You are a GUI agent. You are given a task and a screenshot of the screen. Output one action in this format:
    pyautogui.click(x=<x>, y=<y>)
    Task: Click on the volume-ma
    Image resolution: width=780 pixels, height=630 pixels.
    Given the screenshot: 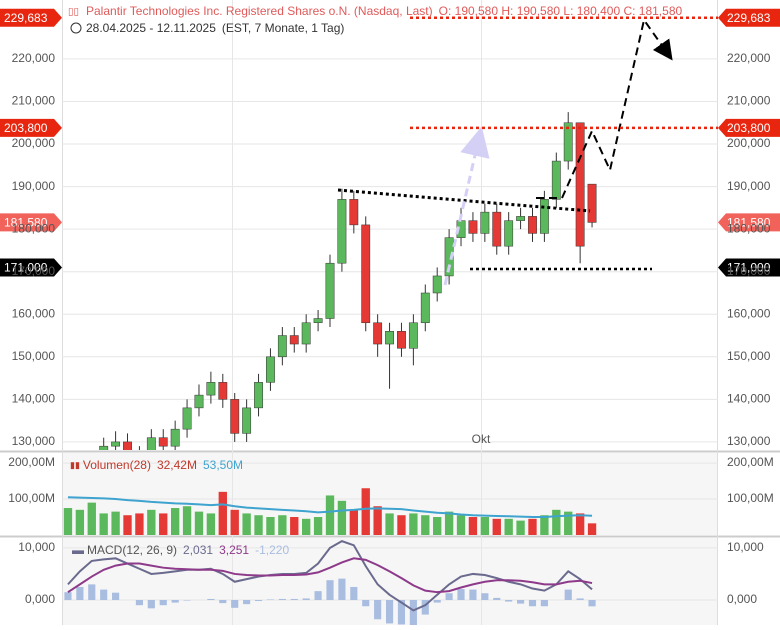 What is the action you would take?
    pyautogui.click(x=330, y=507)
    